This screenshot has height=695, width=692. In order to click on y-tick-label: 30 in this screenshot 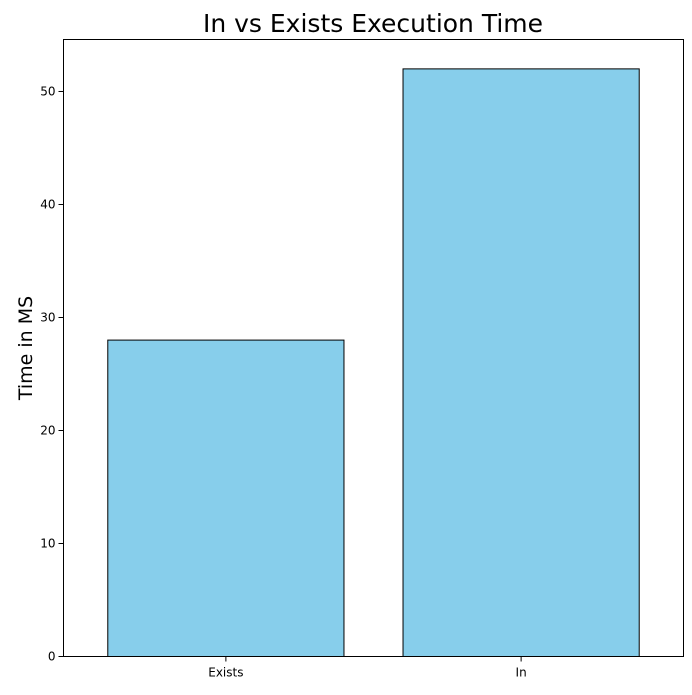, I will do `click(47, 317)`.